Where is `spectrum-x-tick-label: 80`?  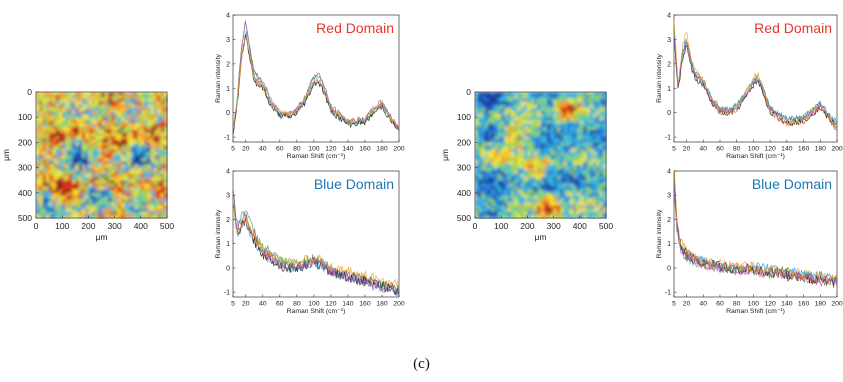
spectrum-x-tick-label: 80 is located at coordinates (737, 304).